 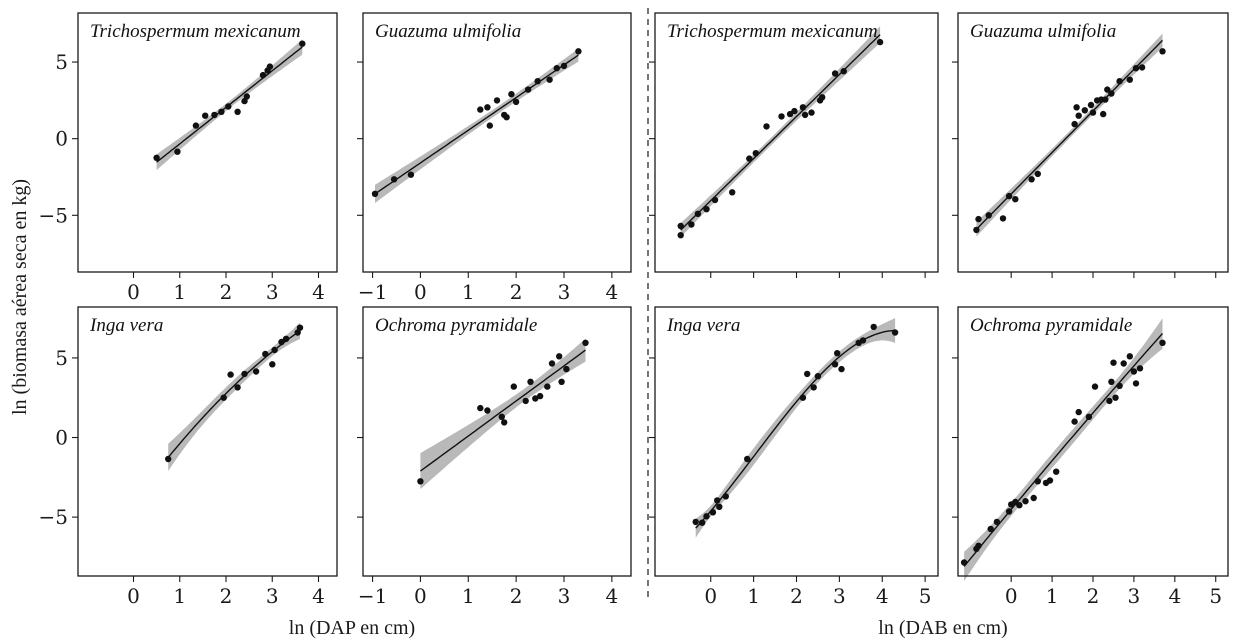 I want to click on panel-7: 0 1 2 3 4 5 Inga vera, so click(x=794, y=457).